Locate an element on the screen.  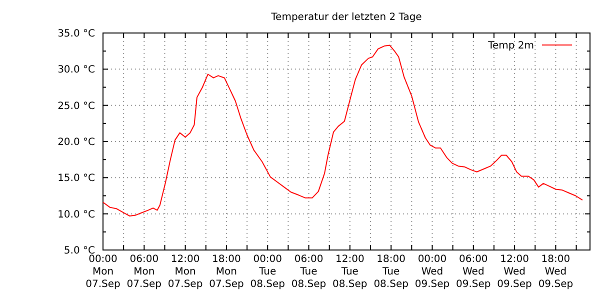
x-tick-label: 18:00 Tue 08.Sep is located at coordinates (391, 272).